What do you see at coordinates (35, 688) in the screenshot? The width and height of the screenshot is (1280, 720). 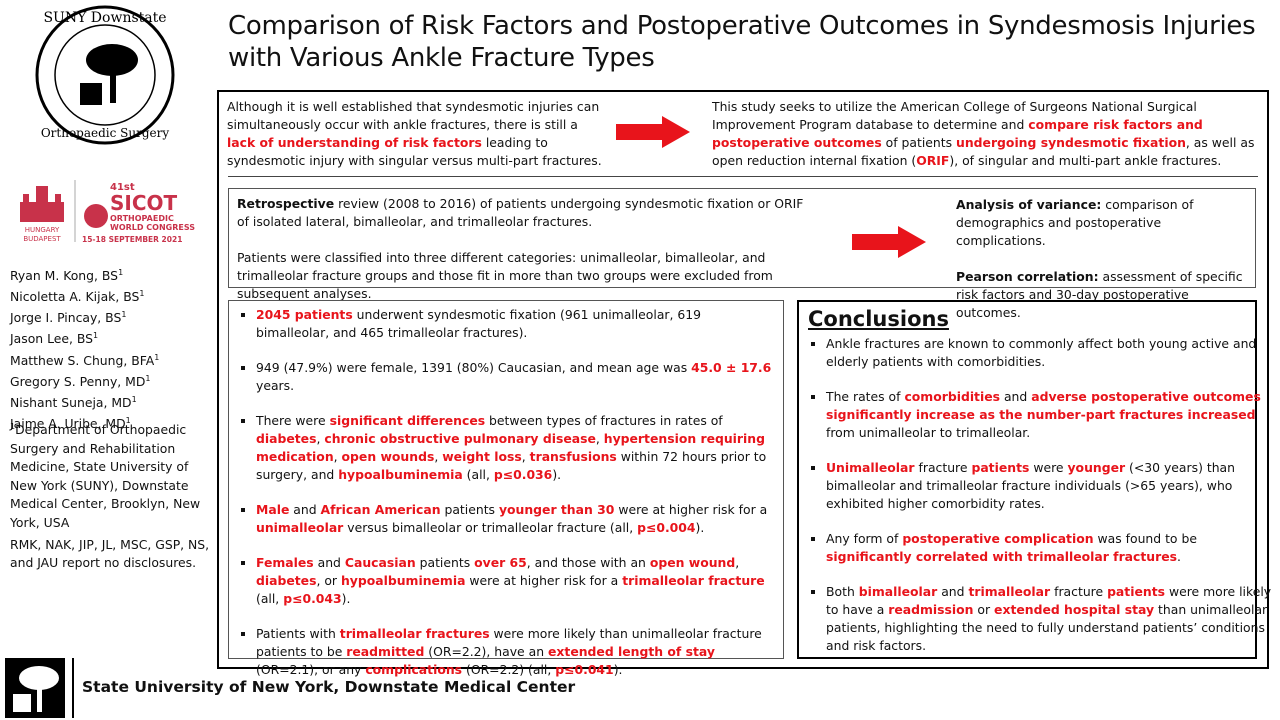 I see `footer-logo` at bounding box center [35, 688].